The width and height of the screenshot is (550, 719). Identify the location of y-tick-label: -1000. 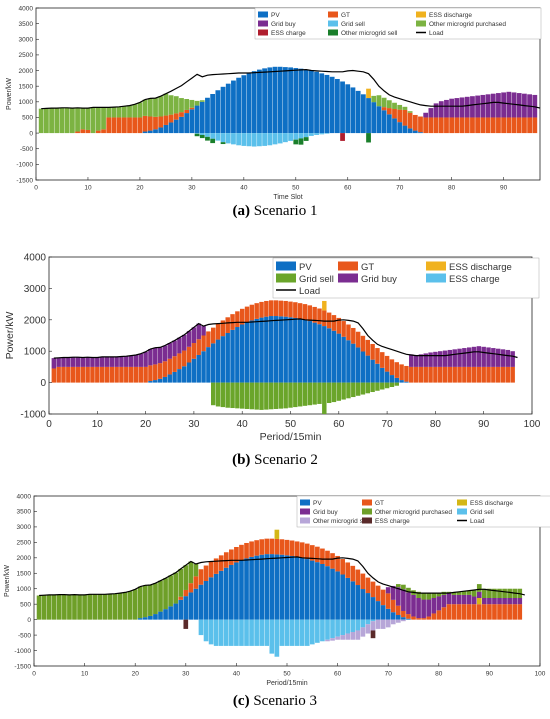
(22, 651).